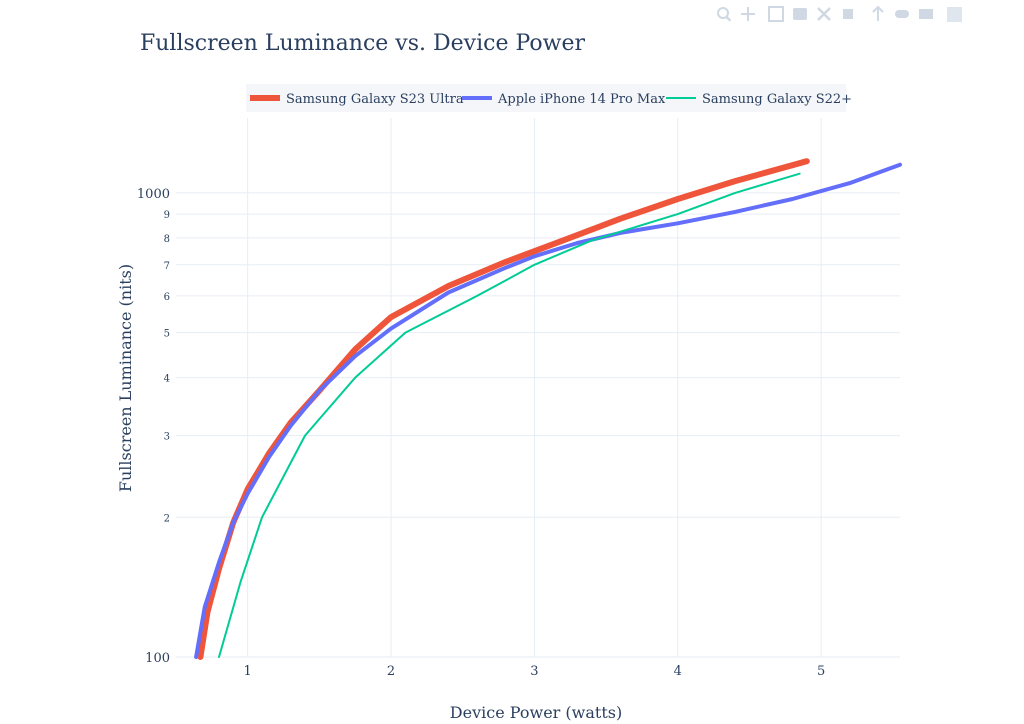 Image resolution: width=1024 pixels, height=724 pixels. What do you see at coordinates (167, 239) in the screenshot?
I see `y-tick-label: 8` at bounding box center [167, 239].